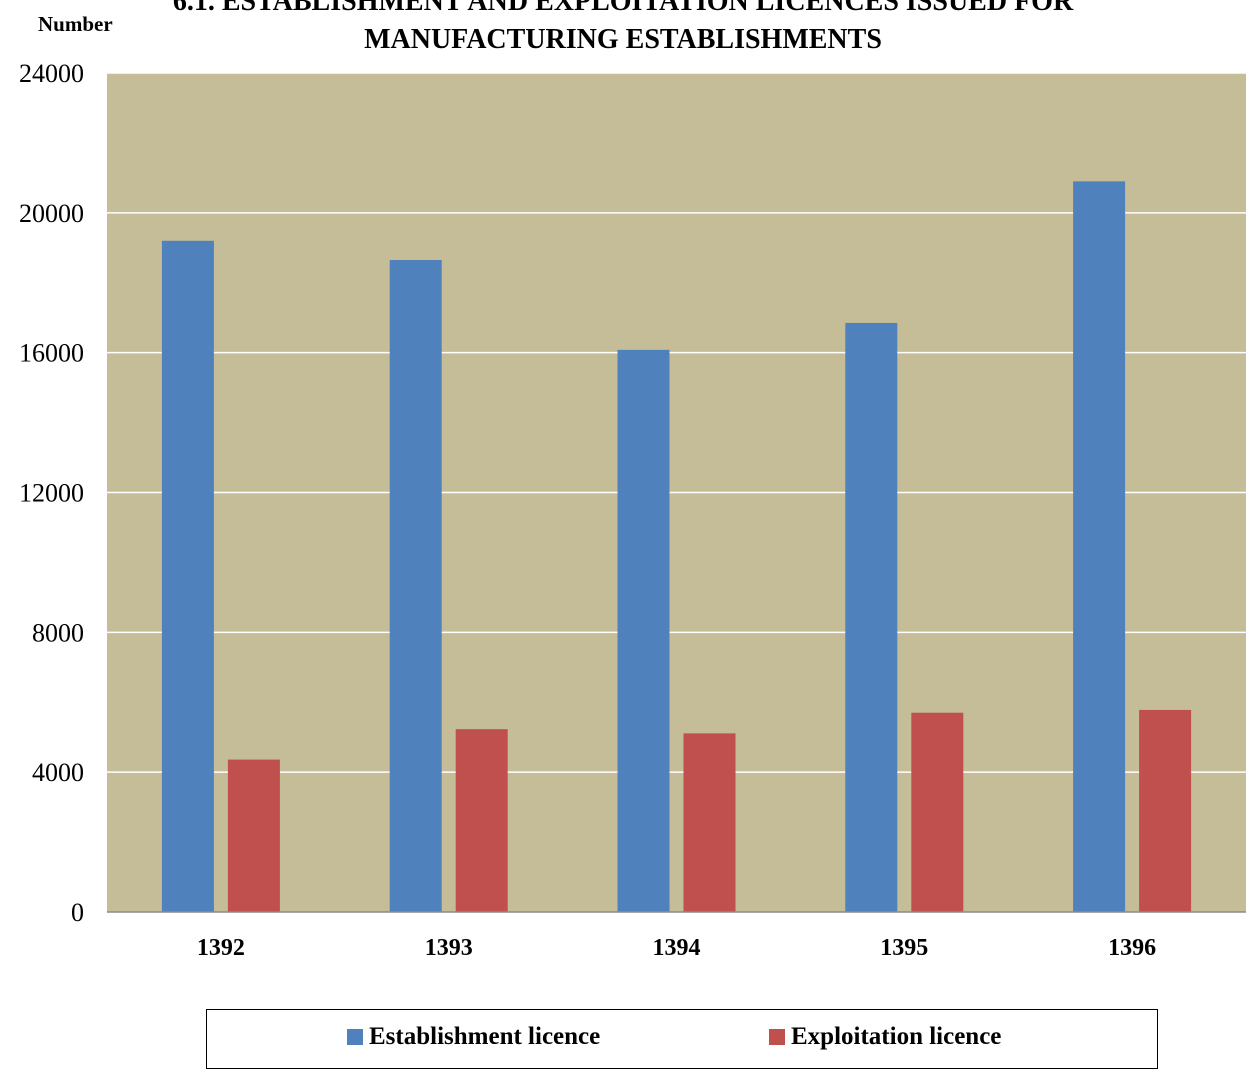 The height and width of the screenshot is (1069, 1246). Describe the element at coordinates (449, 948) in the screenshot. I see `x-tick-label: 1393` at that location.